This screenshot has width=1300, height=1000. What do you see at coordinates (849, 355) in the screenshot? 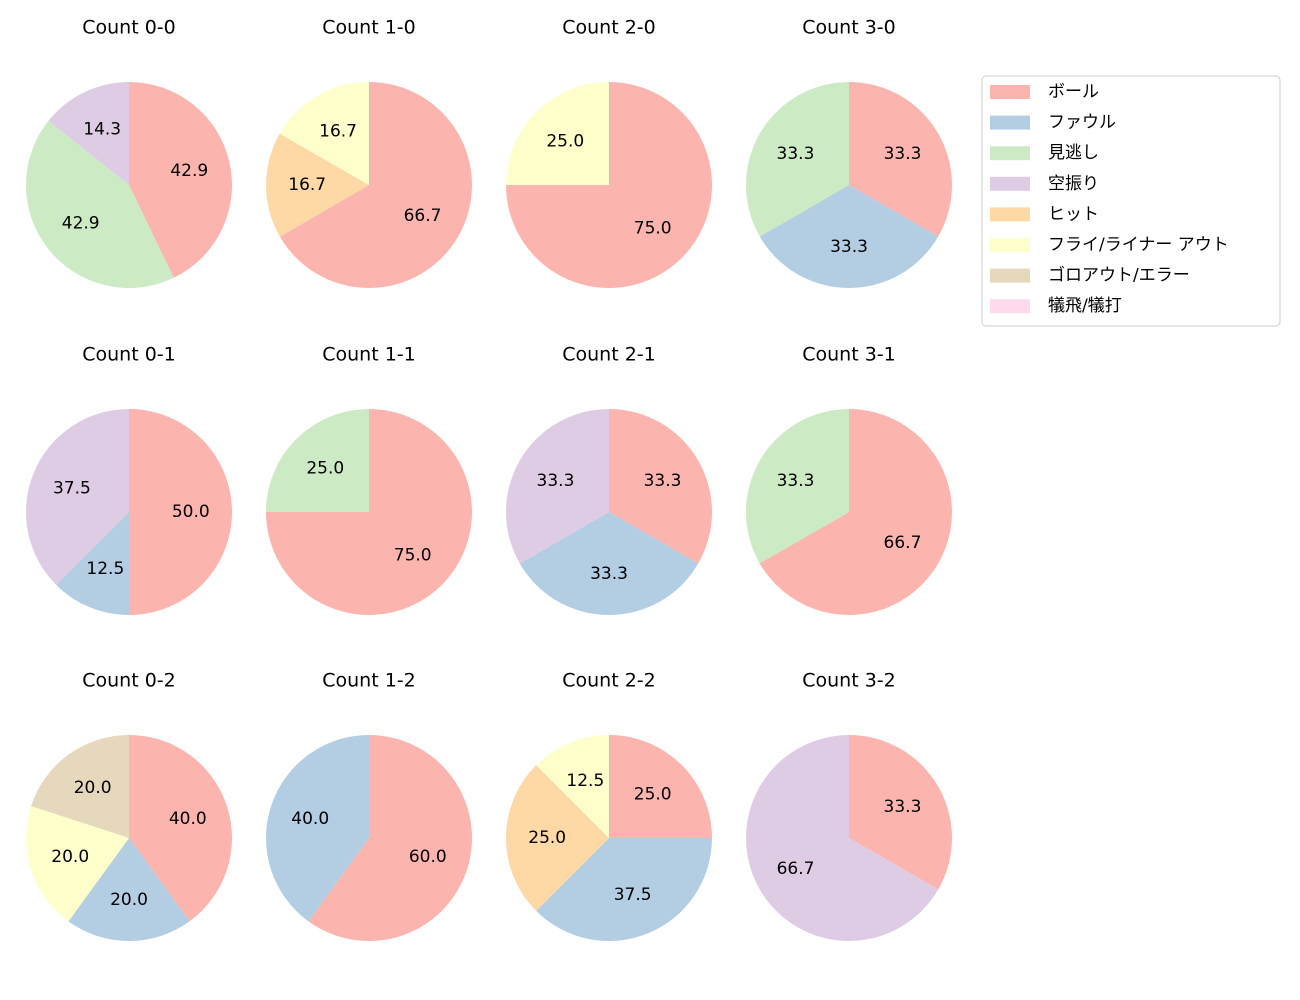
I see `chart-title: Count 3-1` at bounding box center [849, 355].